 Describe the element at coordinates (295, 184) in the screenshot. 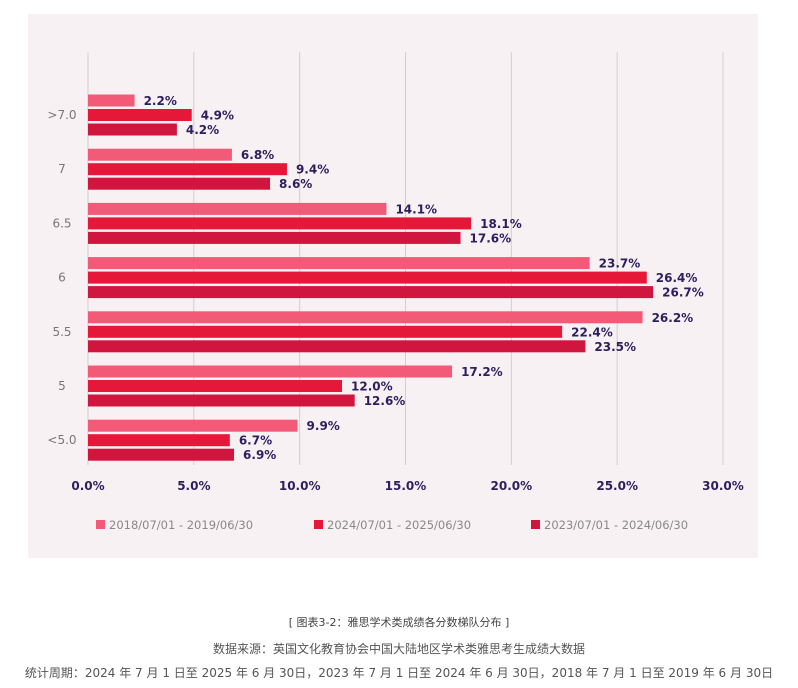

I see `data-label: 8.6%` at that location.